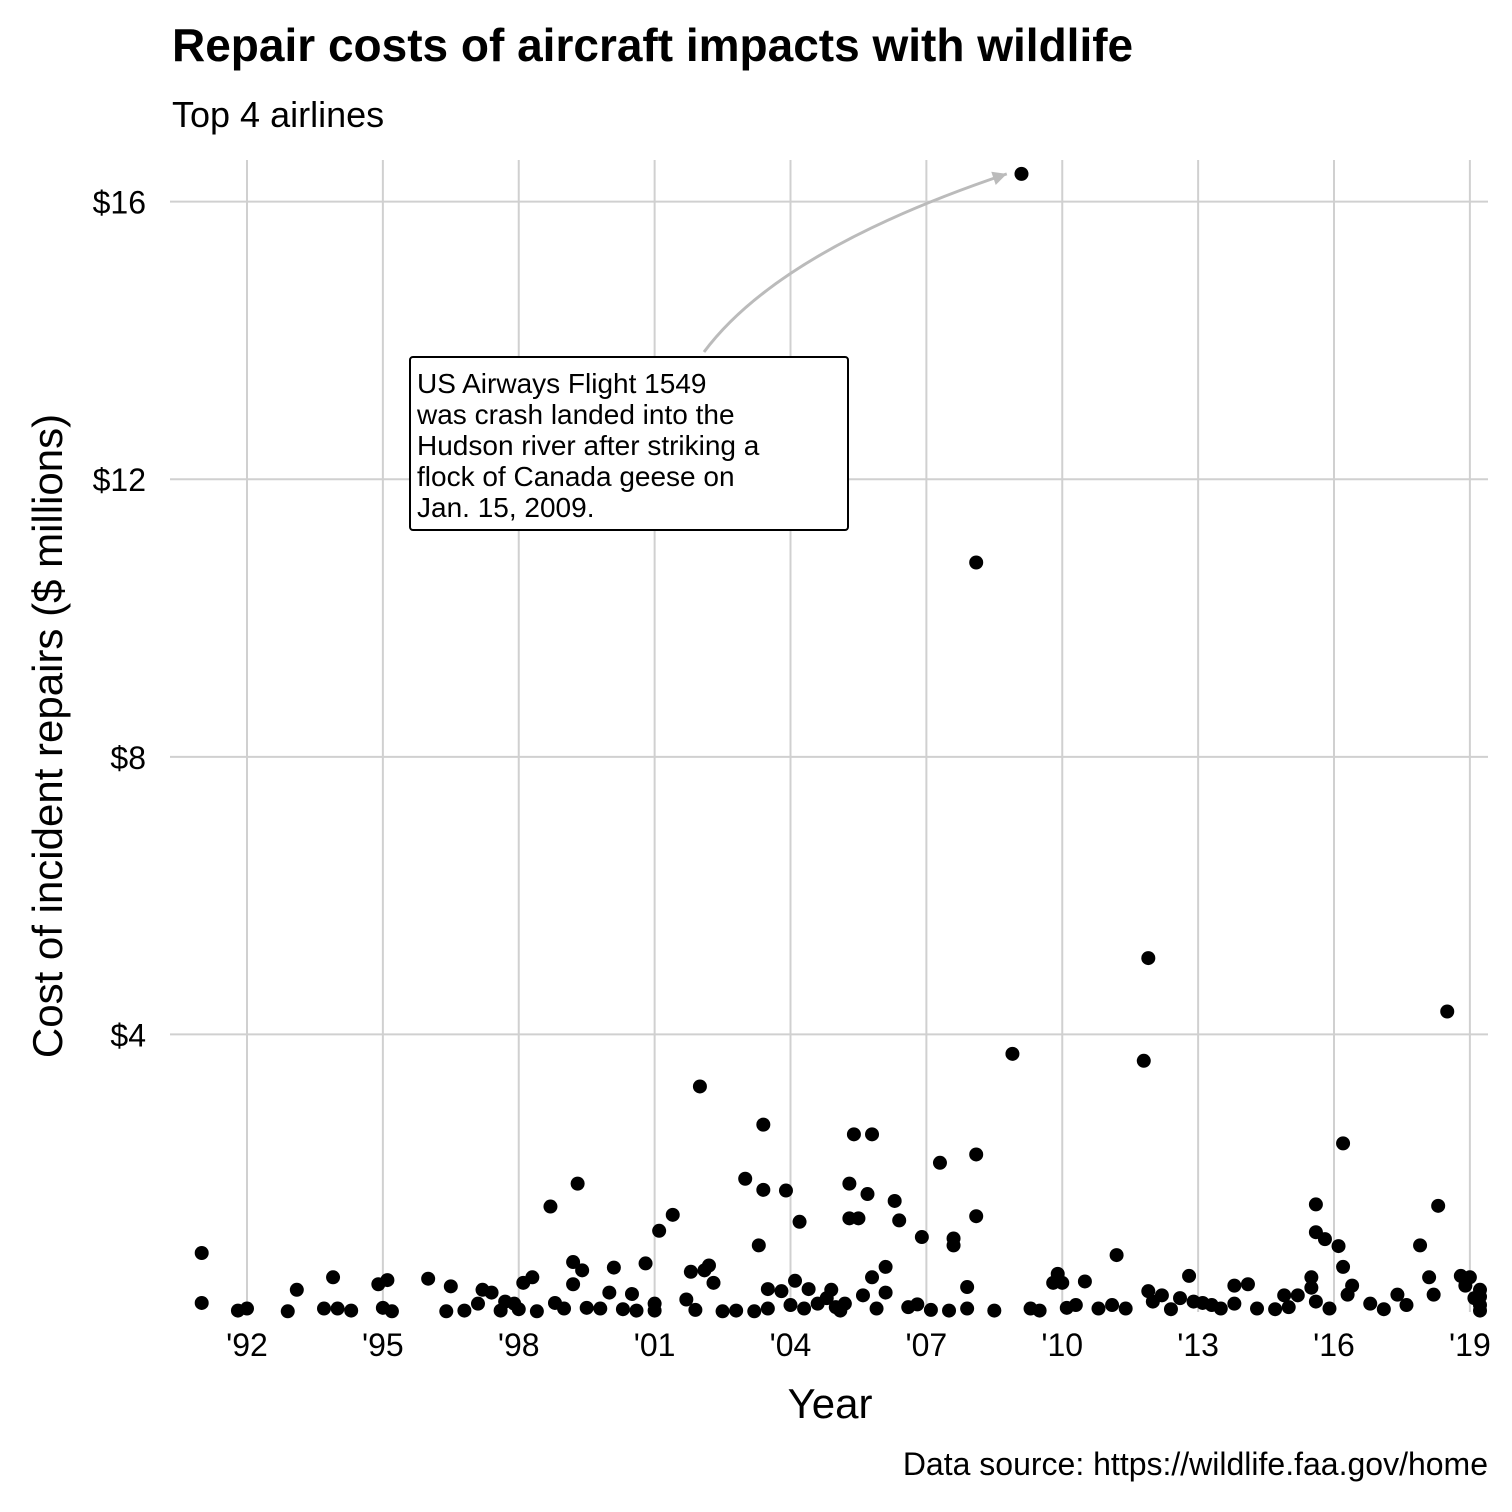  What do you see at coordinates (927, 1345) in the screenshot?
I see `x-tick-label: '07` at bounding box center [927, 1345].